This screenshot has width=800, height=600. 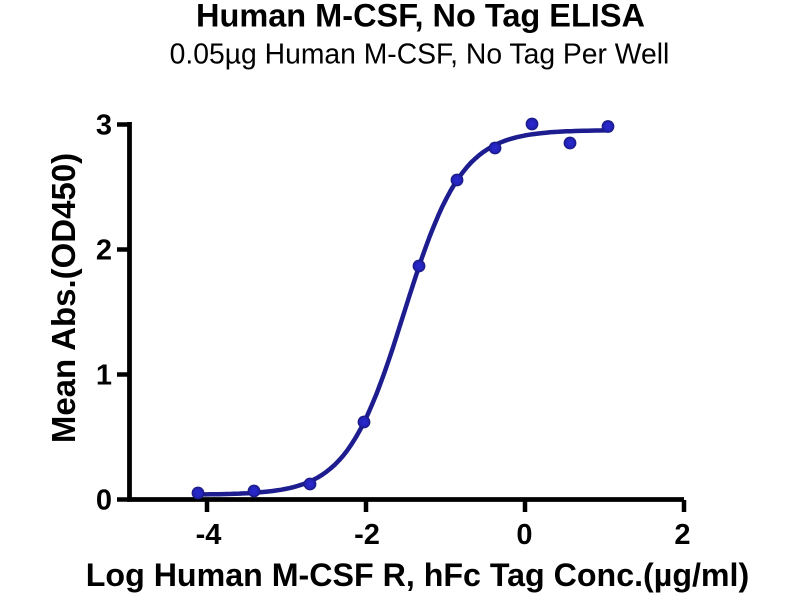 I want to click on svg-text: Human M-CSF, No Tag ELISA, so click(x=420, y=17).